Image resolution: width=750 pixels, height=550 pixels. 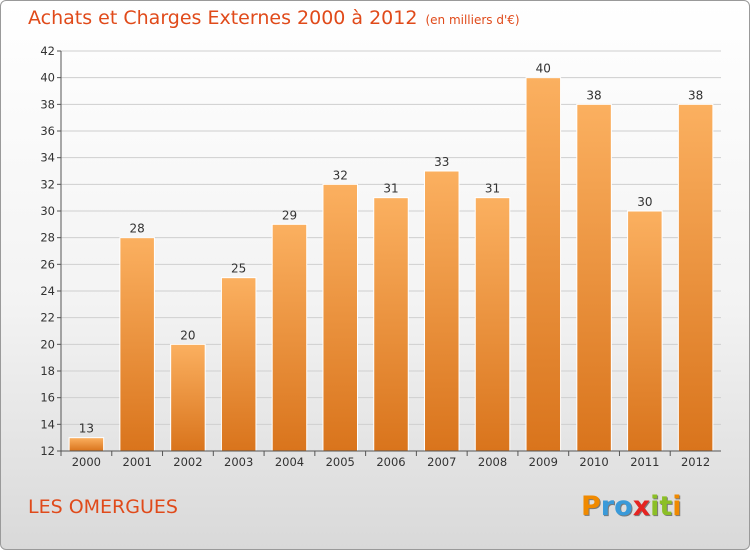 What do you see at coordinates (644, 462) in the screenshot?
I see `x-tick-label-2011: 2011` at bounding box center [644, 462].